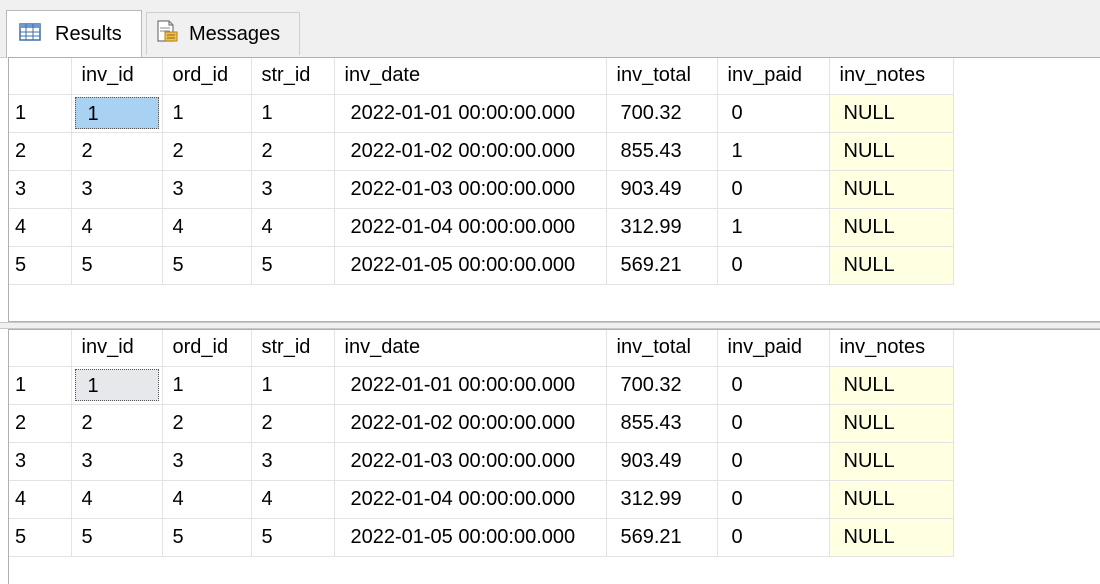 The width and height of the screenshot is (1100, 584). I want to click on tab-results: Results, so click(74, 34).